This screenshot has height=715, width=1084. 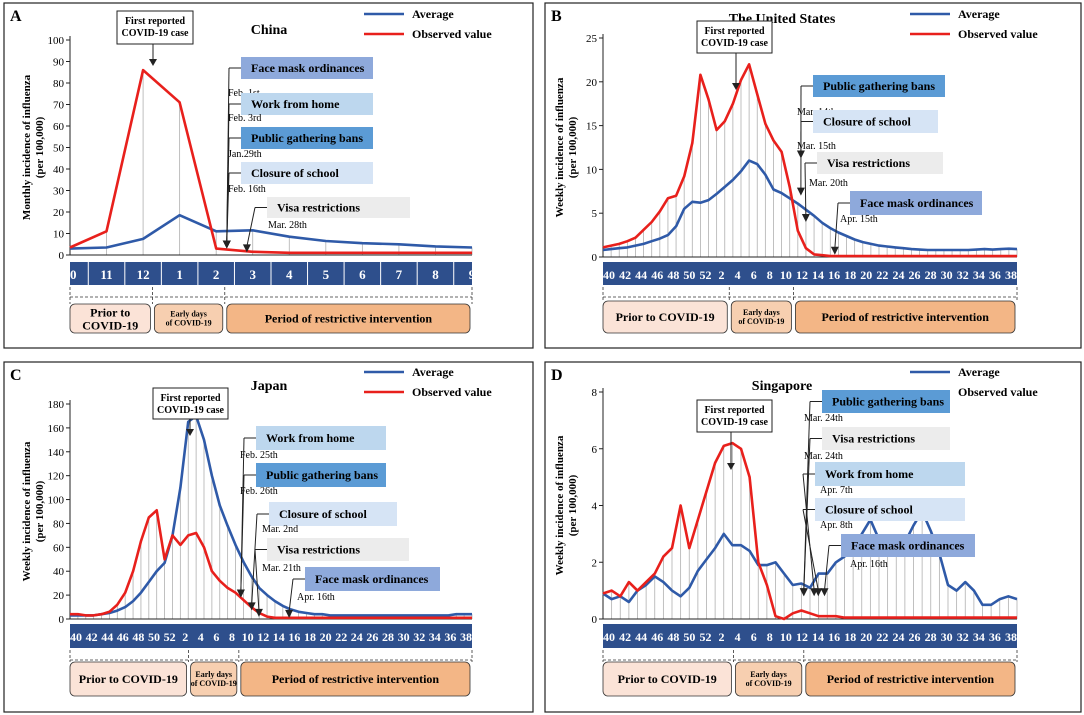 What do you see at coordinates (318, 208) in the screenshot?
I see `intervention-label: Visa restrictions` at bounding box center [318, 208].